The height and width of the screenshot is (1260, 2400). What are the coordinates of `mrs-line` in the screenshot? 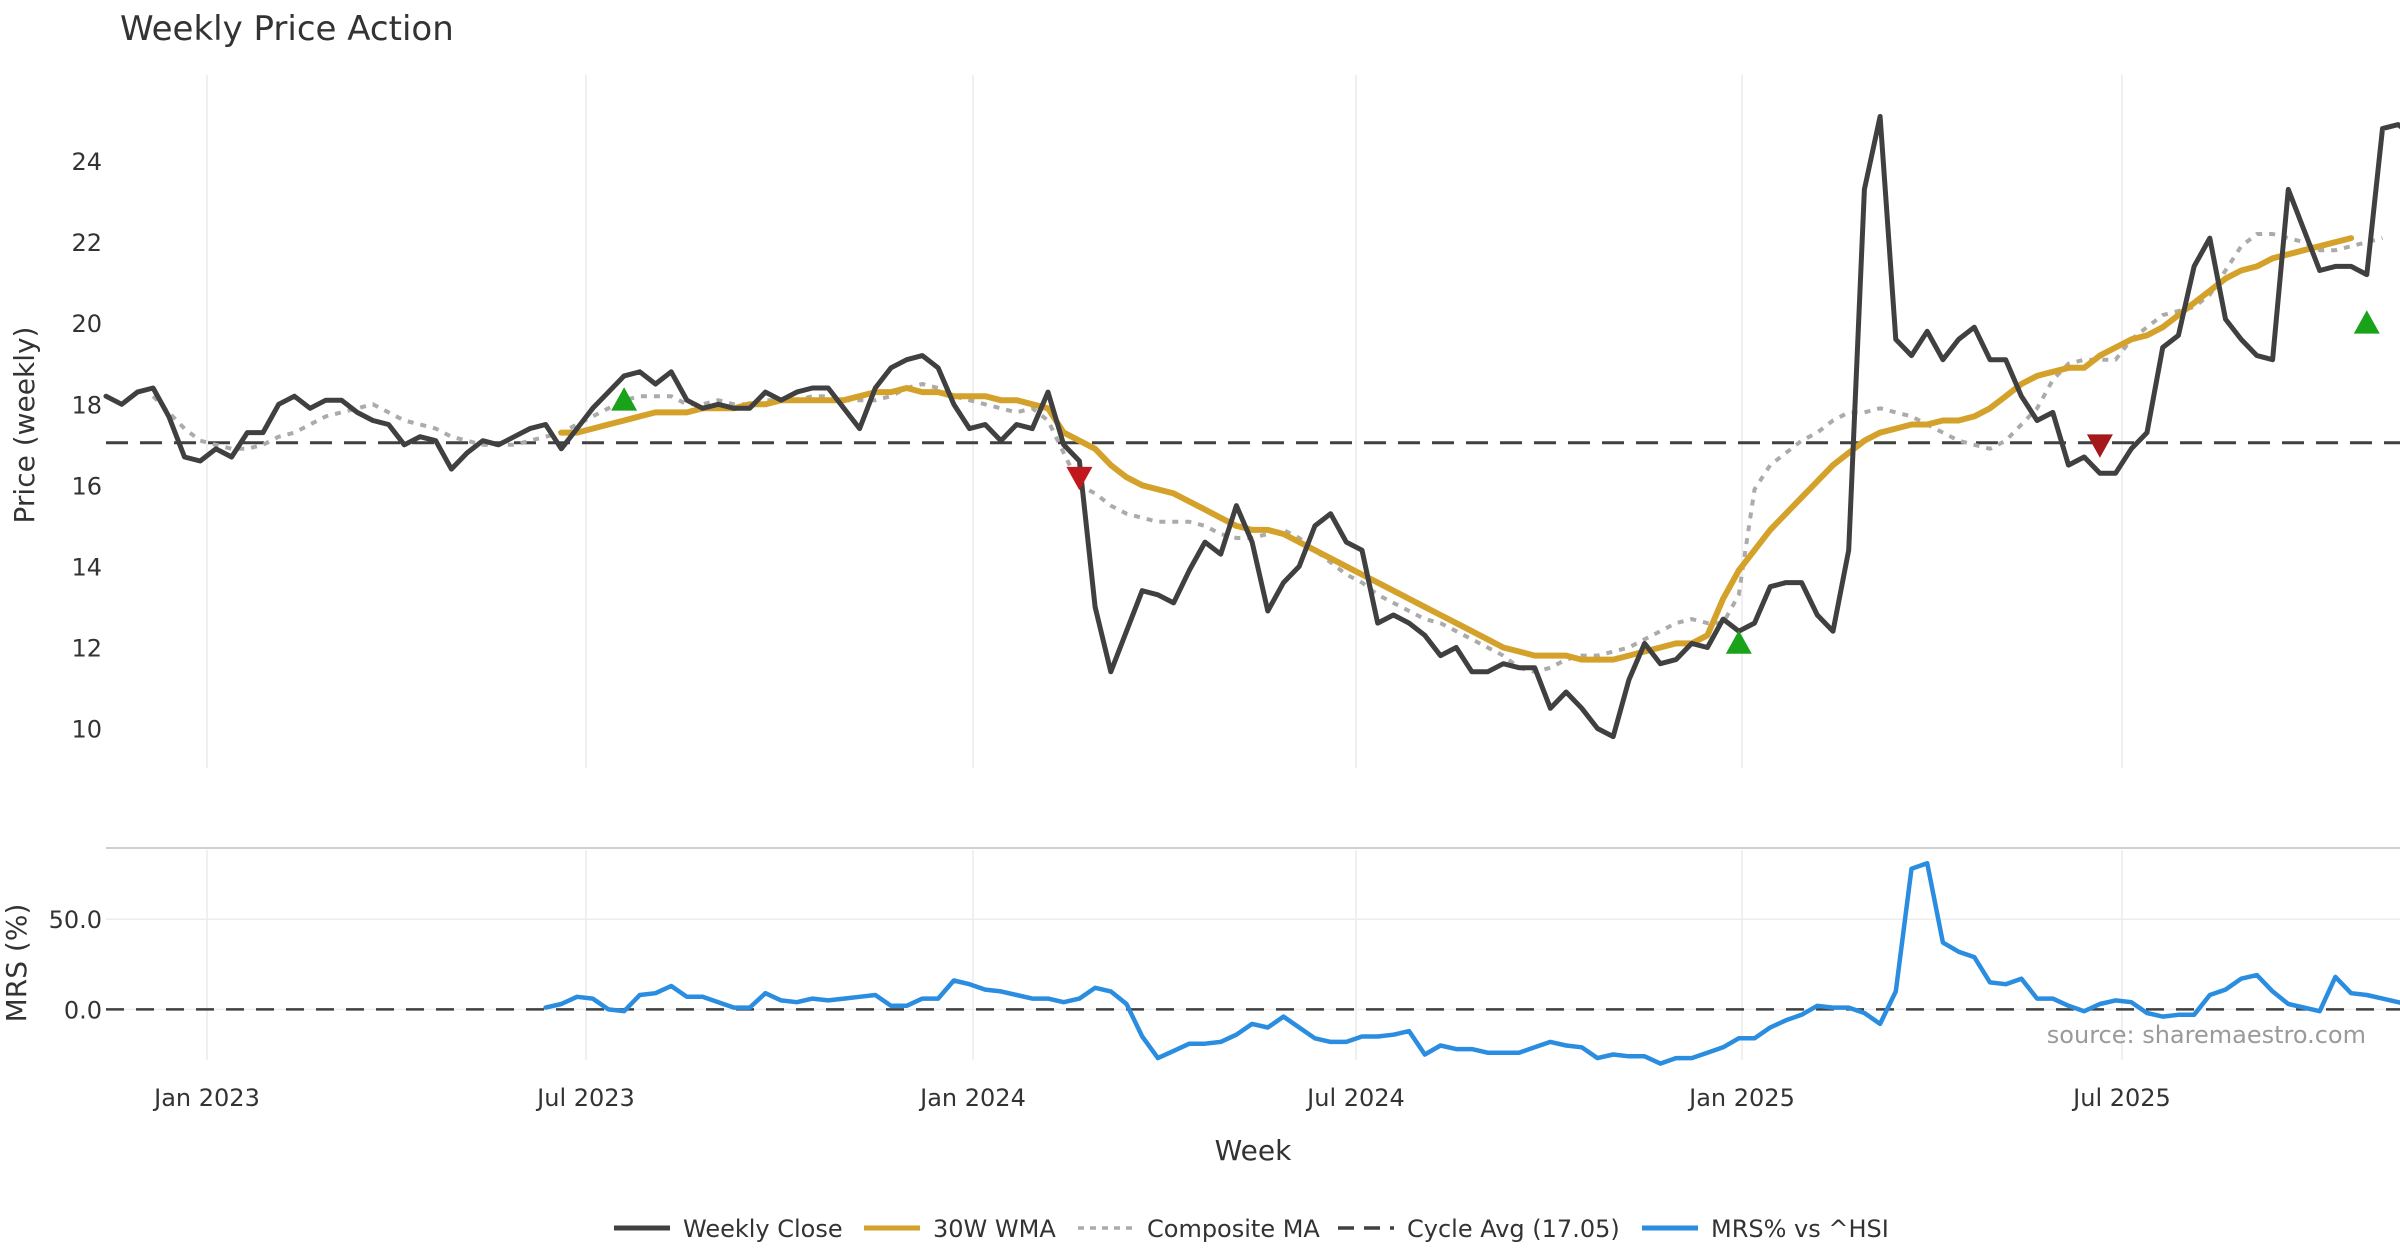 It's located at (1471, 963).